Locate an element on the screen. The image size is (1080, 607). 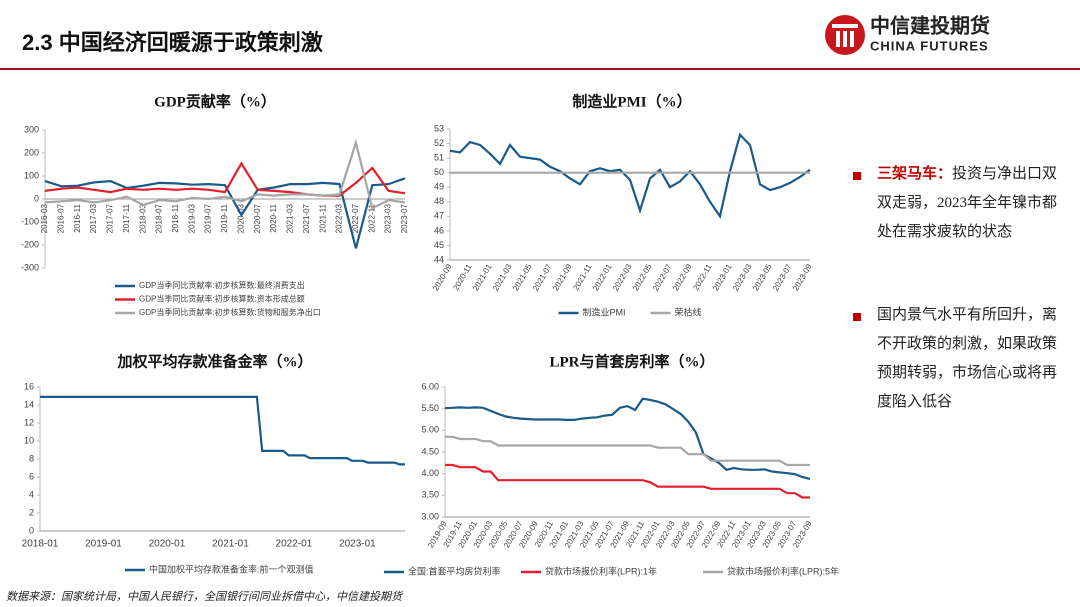
bullet-body: 投资与净出口双双走弱，2023年全年镍市都处在需求疲软的状态 is located at coordinates (967, 203).